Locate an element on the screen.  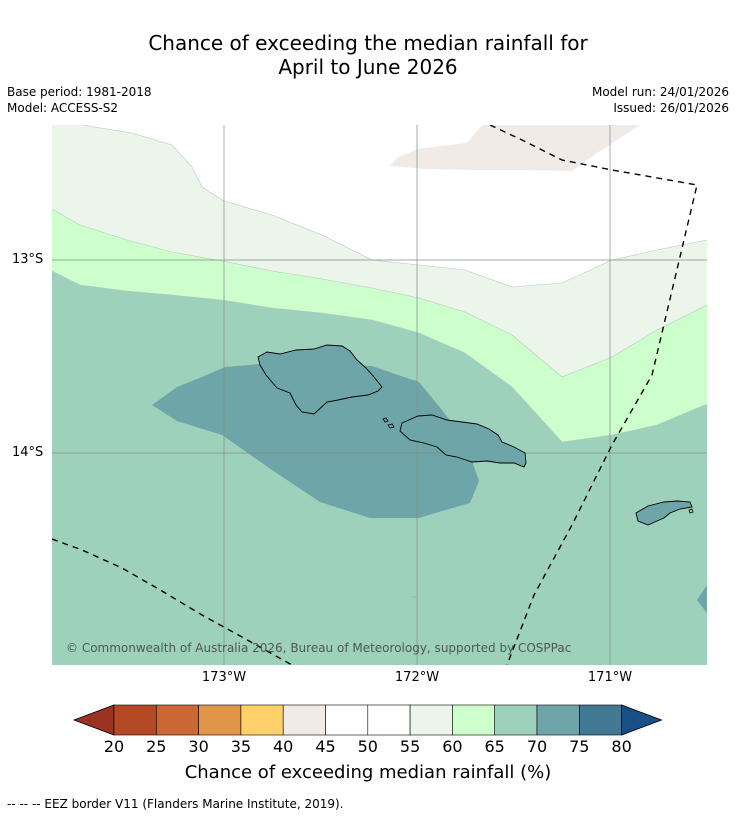
colorbar-tick-label: 60 is located at coordinates (452, 746).